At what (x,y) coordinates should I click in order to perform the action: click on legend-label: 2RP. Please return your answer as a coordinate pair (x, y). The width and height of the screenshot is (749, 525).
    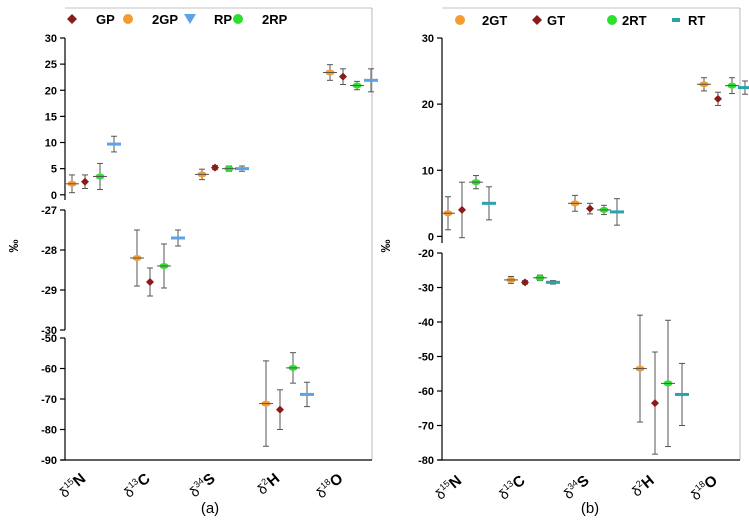
    Looking at the image, I should click on (275, 19).